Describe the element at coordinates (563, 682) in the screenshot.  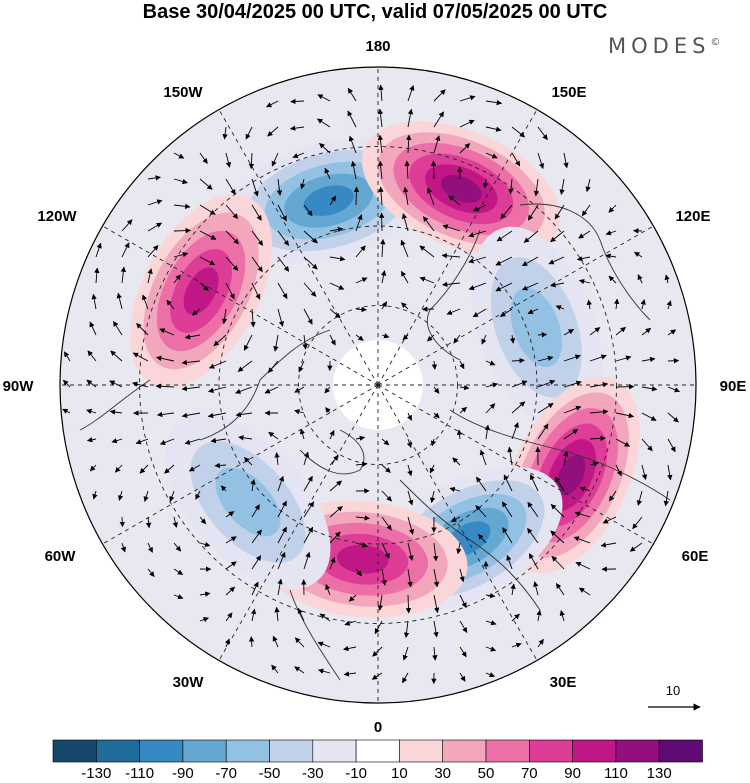
I see `lon-label-30e: 30E` at that location.